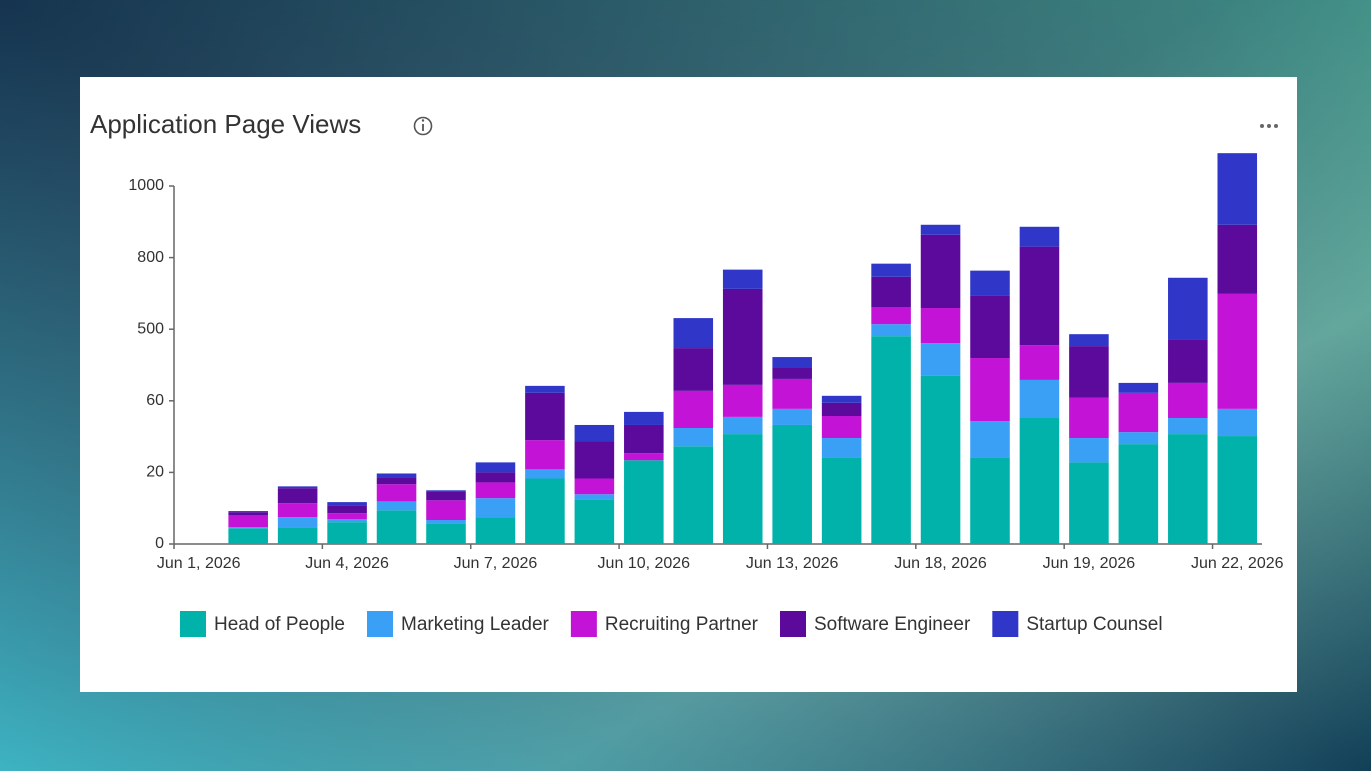 The height and width of the screenshot is (771, 1371). I want to click on y-tick-label: 1000, so click(146, 185).